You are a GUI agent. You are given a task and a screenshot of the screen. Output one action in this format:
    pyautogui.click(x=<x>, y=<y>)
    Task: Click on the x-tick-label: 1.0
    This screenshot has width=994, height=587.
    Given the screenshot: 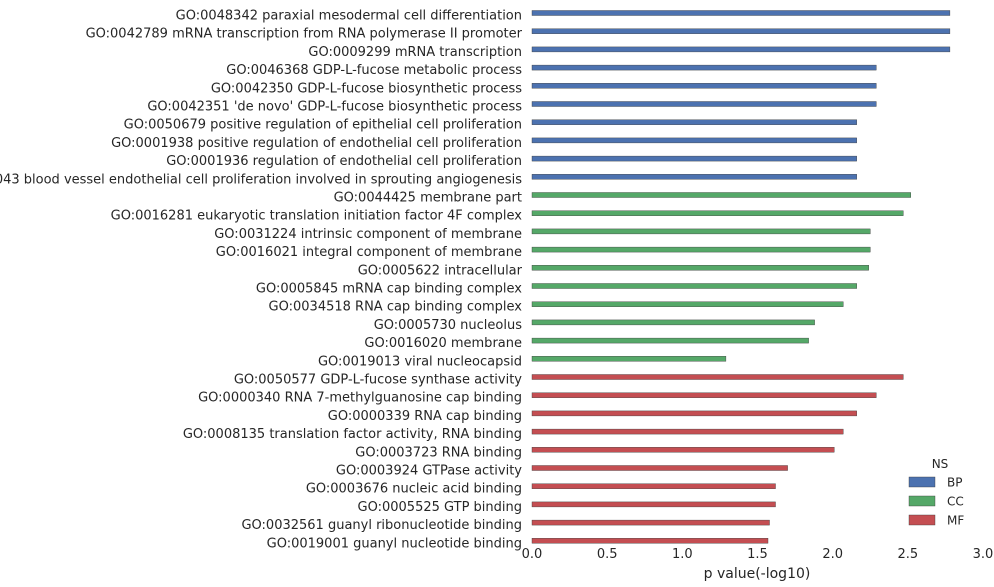 What is the action you would take?
    pyautogui.click(x=682, y=554)
    